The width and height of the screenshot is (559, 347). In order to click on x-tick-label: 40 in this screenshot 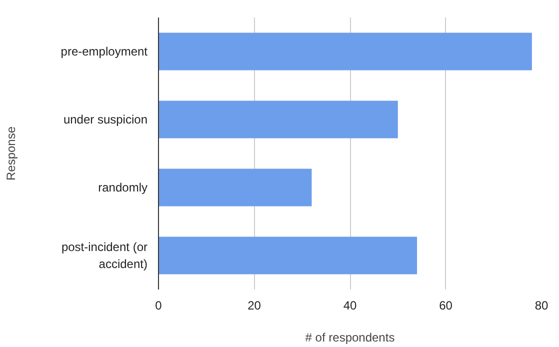, I will do `click(350, 305)`.